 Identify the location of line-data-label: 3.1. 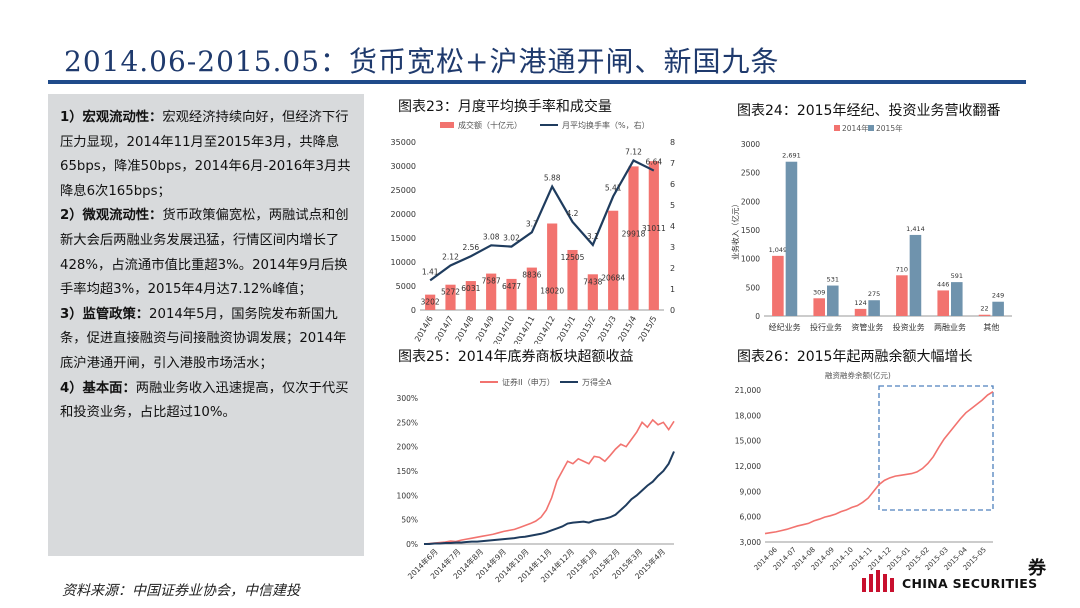
(593, 236).